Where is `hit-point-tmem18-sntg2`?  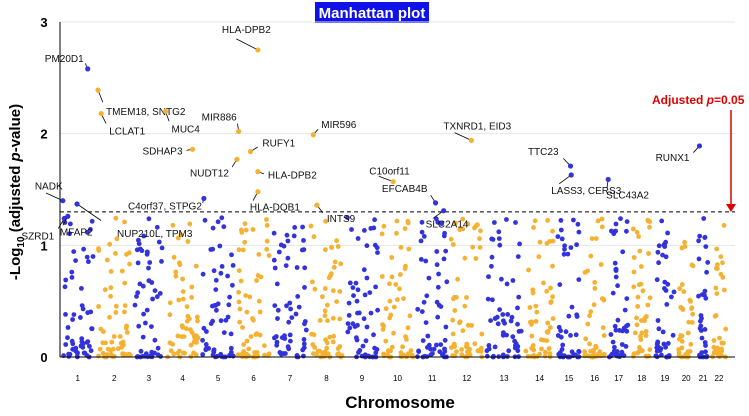 hit-point-tmem18-sntg2 is located at coordinates (98, 90).